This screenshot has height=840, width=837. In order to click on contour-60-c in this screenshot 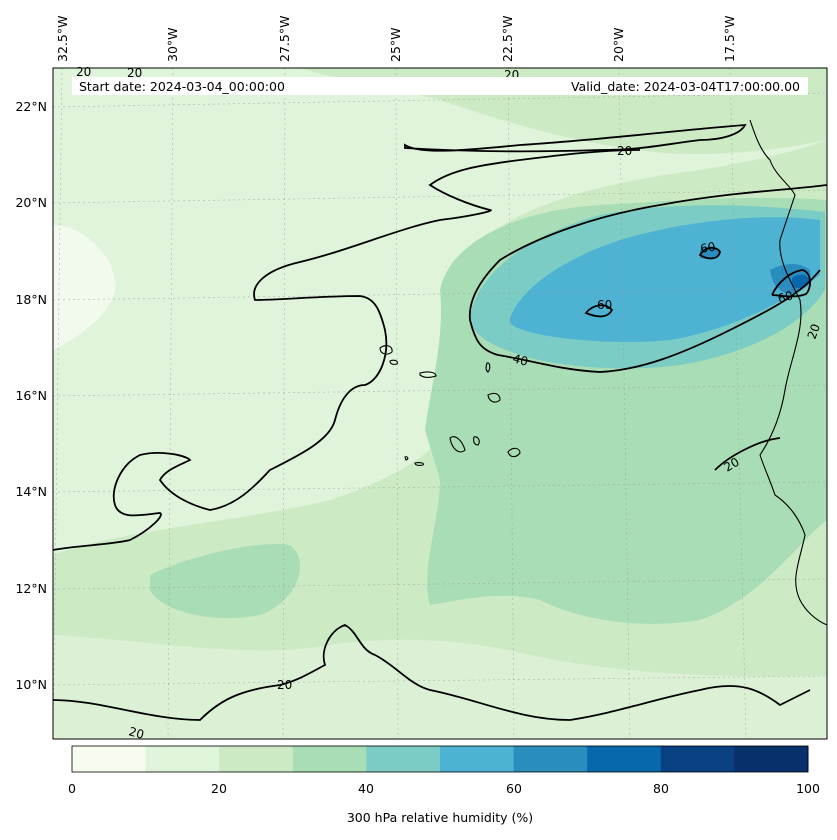, I will do `click(791, 283)`.